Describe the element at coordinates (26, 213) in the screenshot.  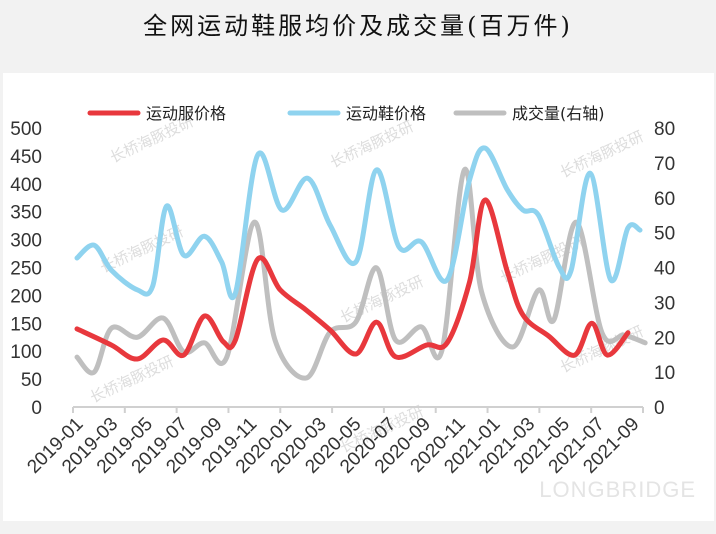
I see `y-left-tick-label: 350` at that location.